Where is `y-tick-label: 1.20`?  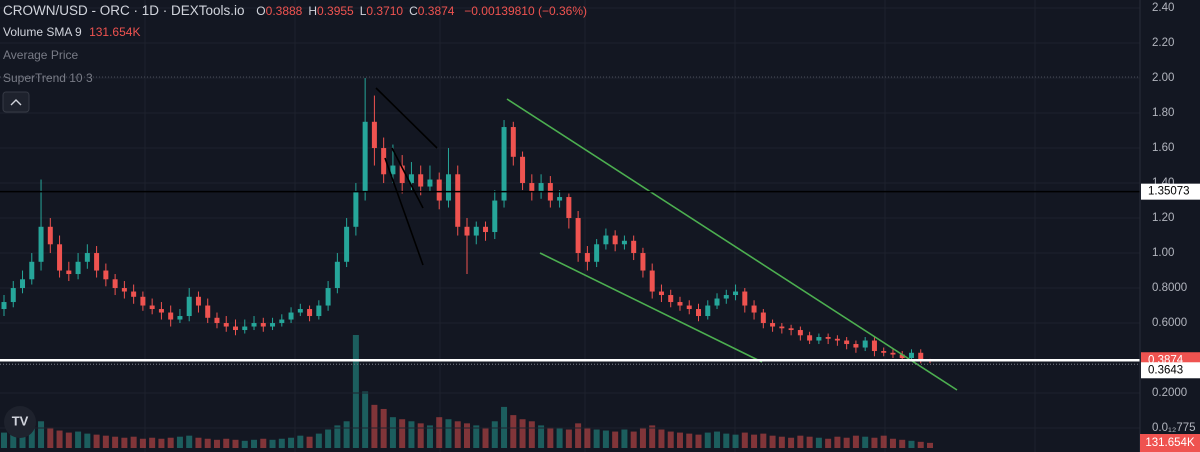
y-tick-label: 1.20 is located at coordinates (1163, 218).